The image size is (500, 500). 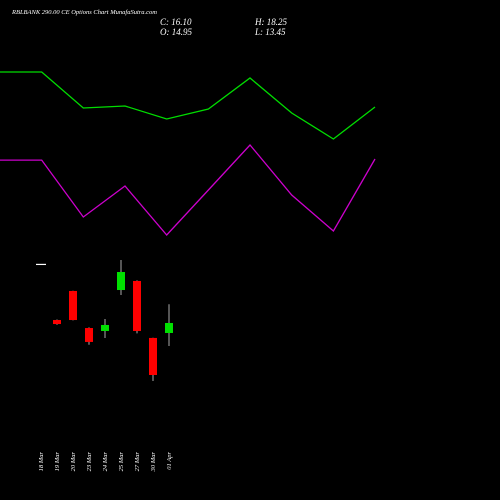 What do you see at coordinates (176, 32) in the screenshot?
I see `ohlc-readout: O: 14.95` at bounding box center [176, 32].